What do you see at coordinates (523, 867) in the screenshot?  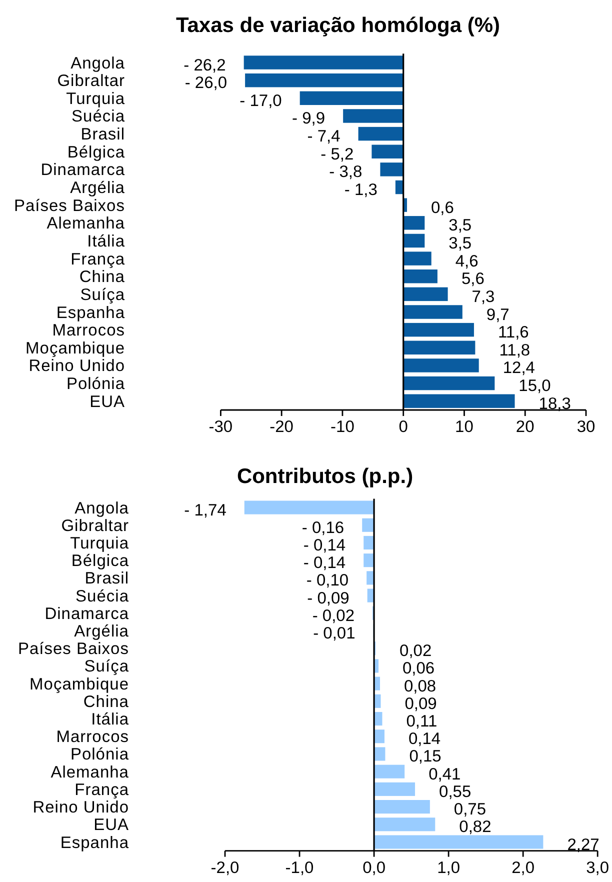 I see `x-tick-label: 2,0` at bounding box center [523, 867].